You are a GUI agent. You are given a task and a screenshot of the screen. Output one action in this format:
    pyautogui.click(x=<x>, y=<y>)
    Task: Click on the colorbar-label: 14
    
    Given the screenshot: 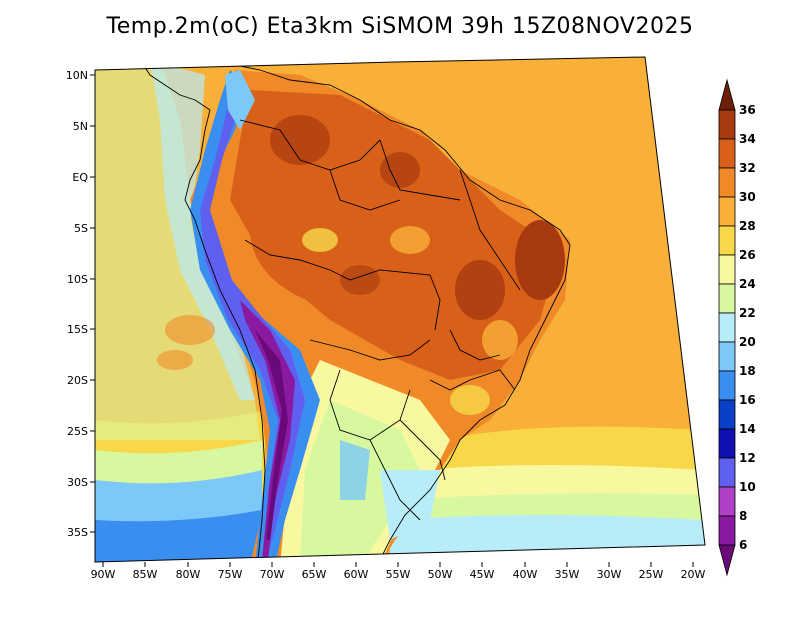 What is the action you would take?
    pyautogui.click(x=747, y=429)
    